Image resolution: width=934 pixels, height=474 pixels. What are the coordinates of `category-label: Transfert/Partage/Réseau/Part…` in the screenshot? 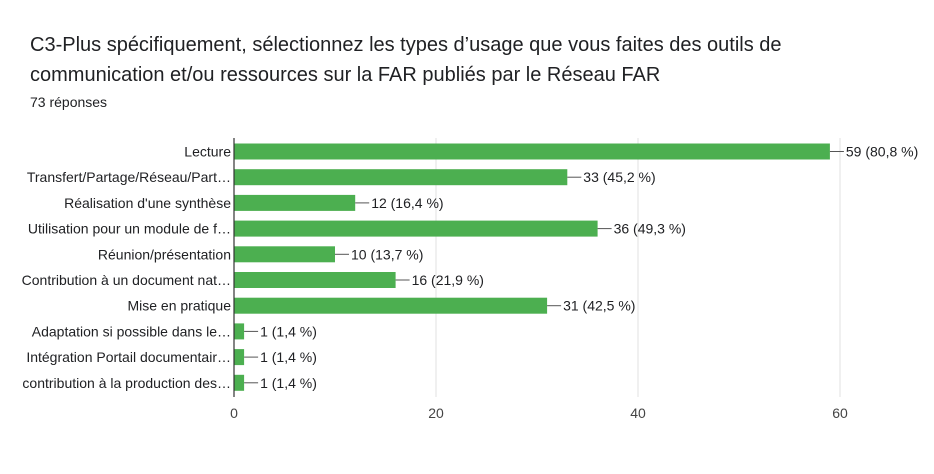 It's located at (129, 177).